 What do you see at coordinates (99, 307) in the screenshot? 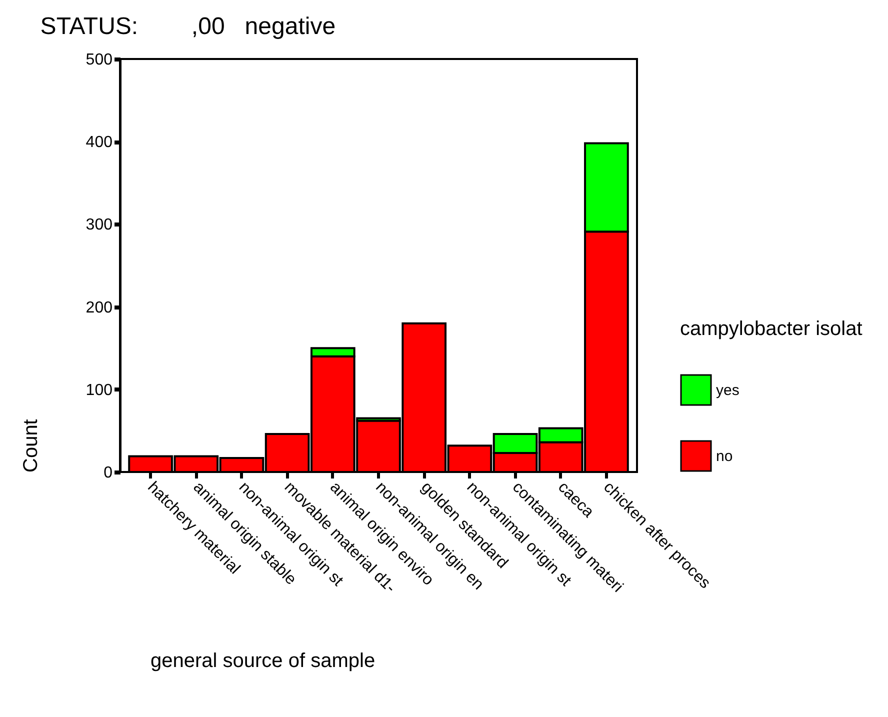
I see `y-tick-label: 200` at bounding box center [99, 307].